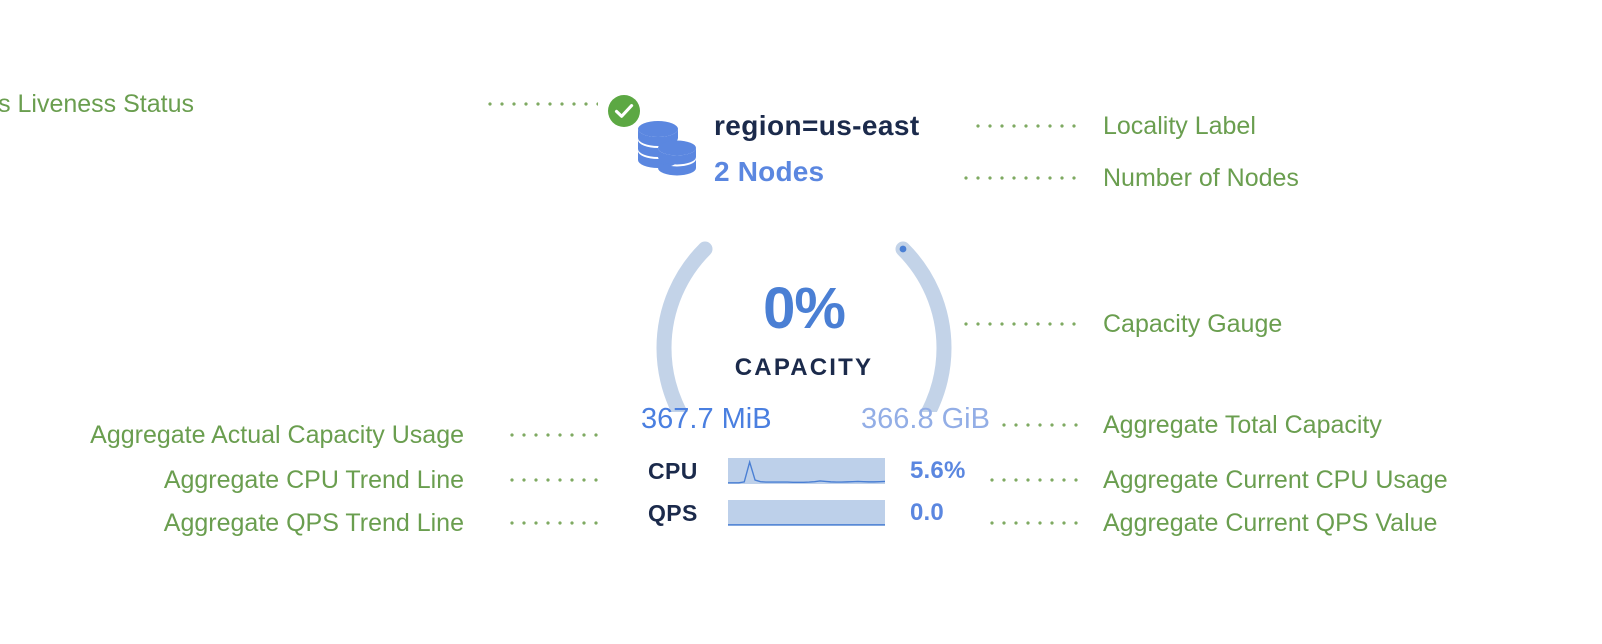 The image size is (1602, 644). What do you see at coordinates (1034, 480) in the screenshot?
I see `leader-line-aggregate-current-cpu-usage` at bounding box center [1034, 480].